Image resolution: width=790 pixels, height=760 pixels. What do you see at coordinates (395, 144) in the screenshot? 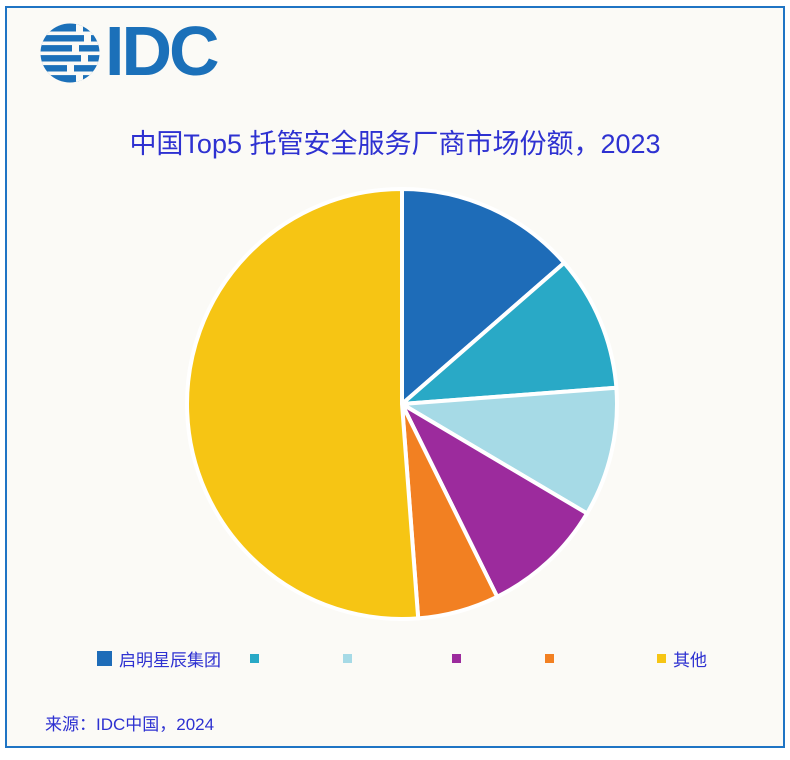
I see `chart-title: 中国Top5 托管安全服务厂商市场份额，2023` at bounding box center [395, 144].